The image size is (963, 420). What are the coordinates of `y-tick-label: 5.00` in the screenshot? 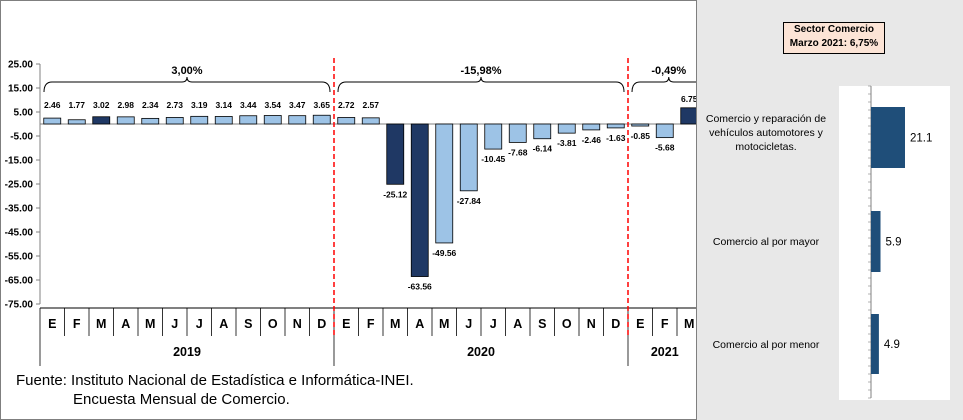 It's located at (24, 113).